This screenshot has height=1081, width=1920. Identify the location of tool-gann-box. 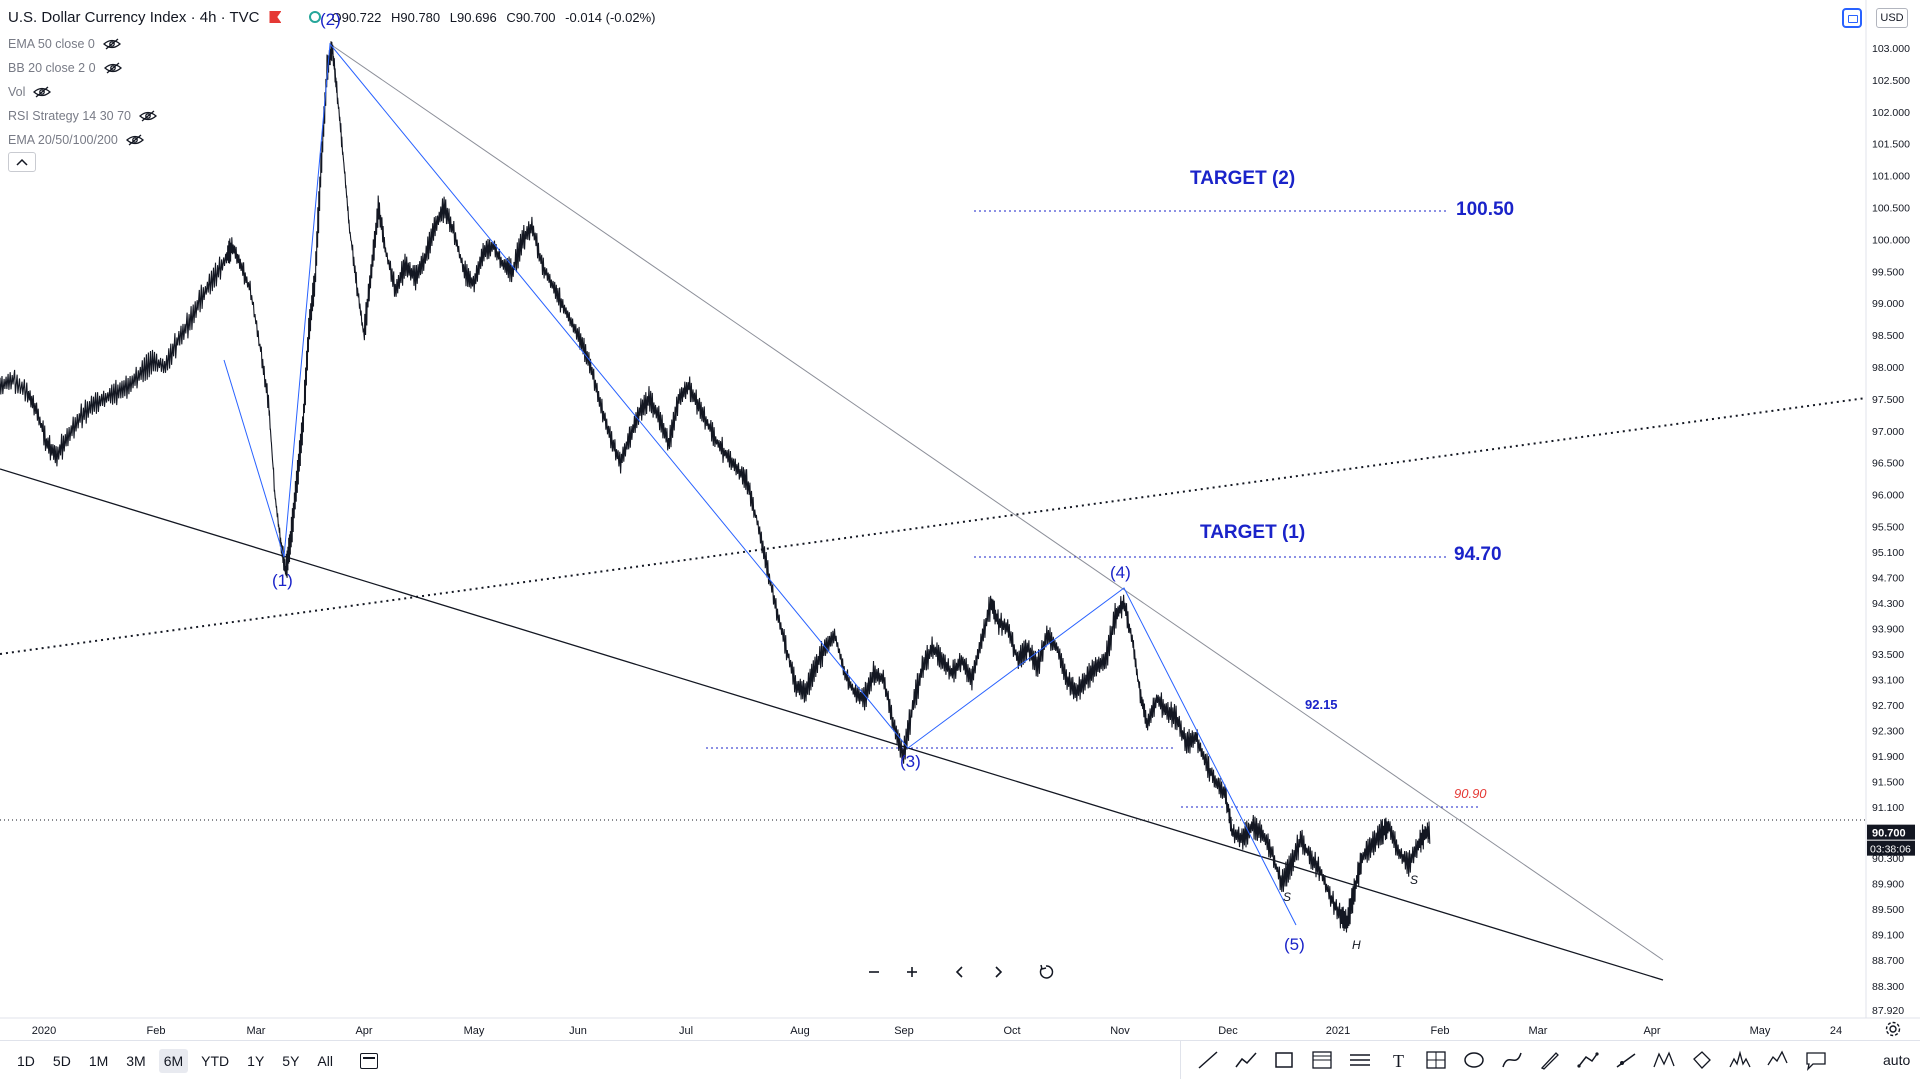
(1322, 1060).